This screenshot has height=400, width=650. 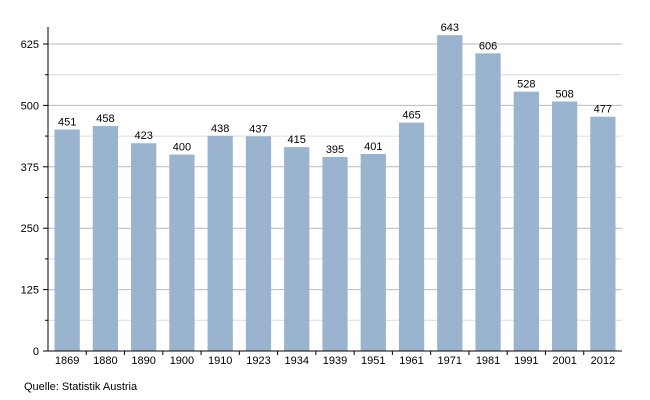 I want to click on bar-value-label: 458, so click(x=105, y=119).